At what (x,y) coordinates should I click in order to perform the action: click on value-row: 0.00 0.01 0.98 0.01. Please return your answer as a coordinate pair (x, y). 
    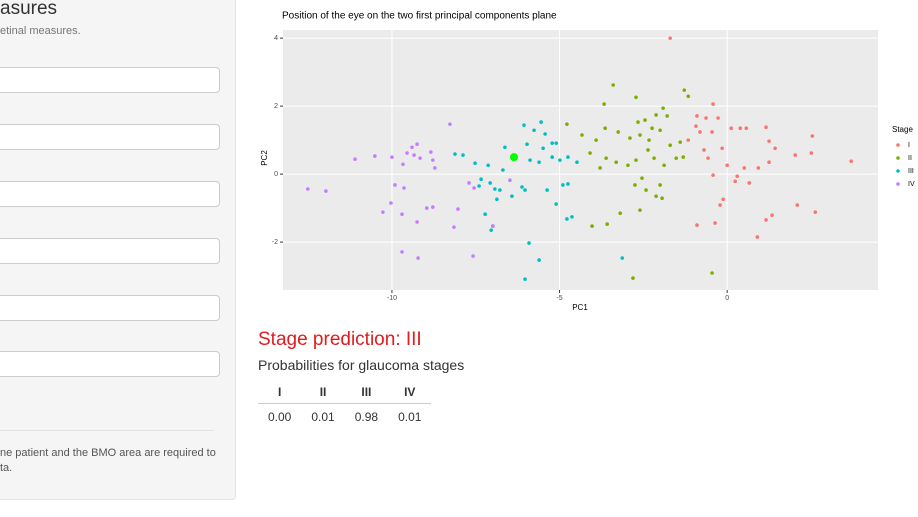
    Looking at the image, I should click on (344, 417).